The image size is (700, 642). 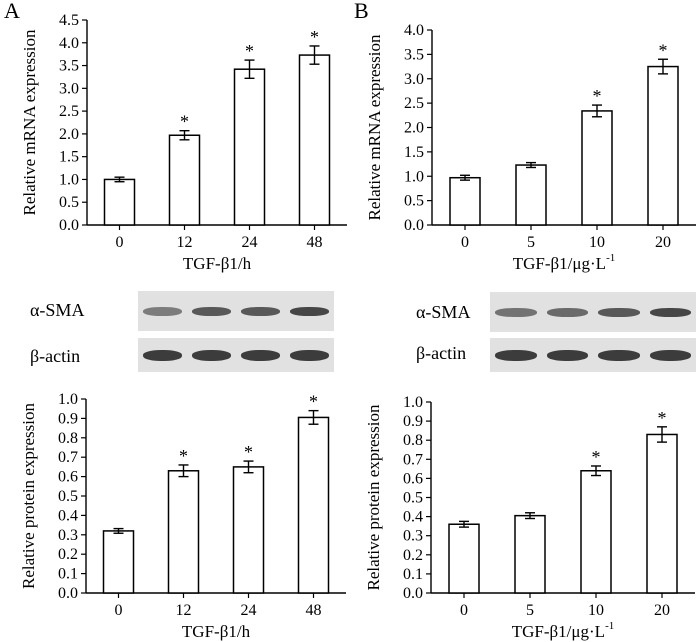 What do you see at coordinates (236, 311) in the screenshot?
I see `blot-a-sma-strip` at bounding box center [236, 311].